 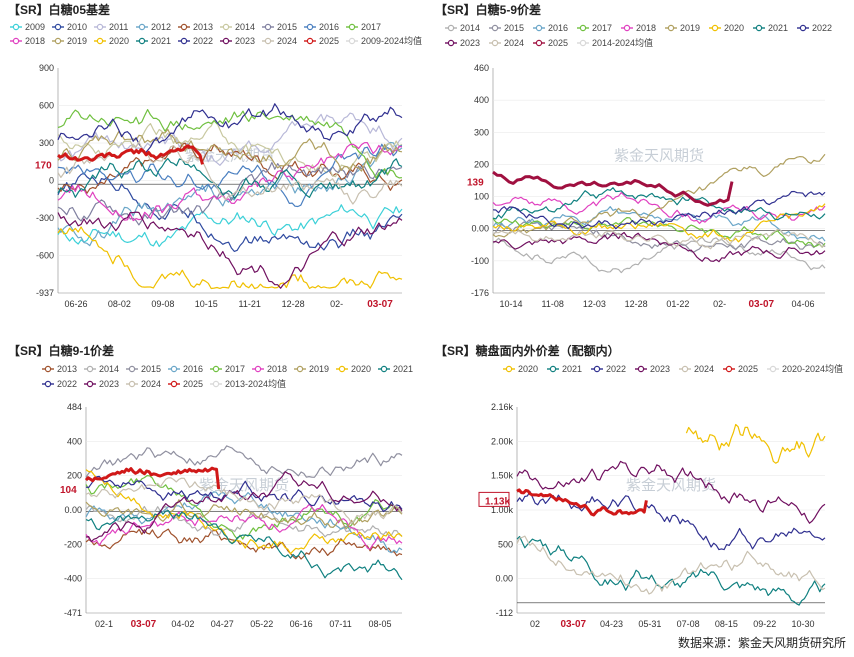 I want to click on series-line-2010, so click(x=230, y=212).